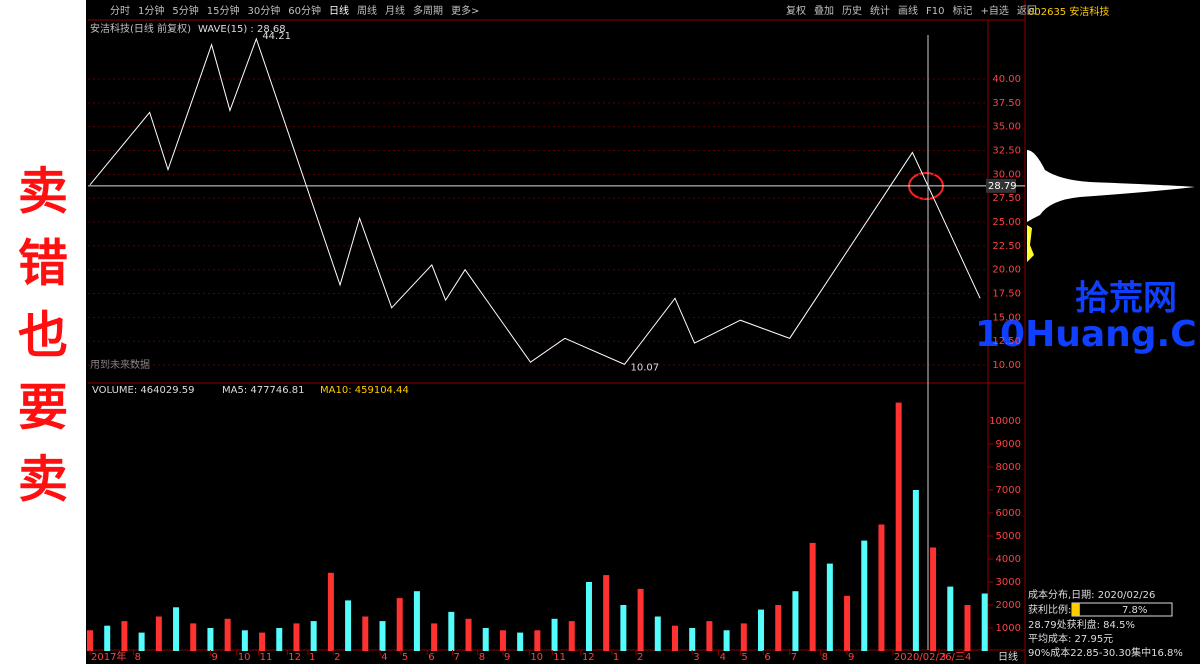 The height and width of the screenshot is (664, 1200). What do you see at coordinates (1008, 467) in the screenshot?
I see `y-tick-label: 8000` at bounding box center [1008, 467].